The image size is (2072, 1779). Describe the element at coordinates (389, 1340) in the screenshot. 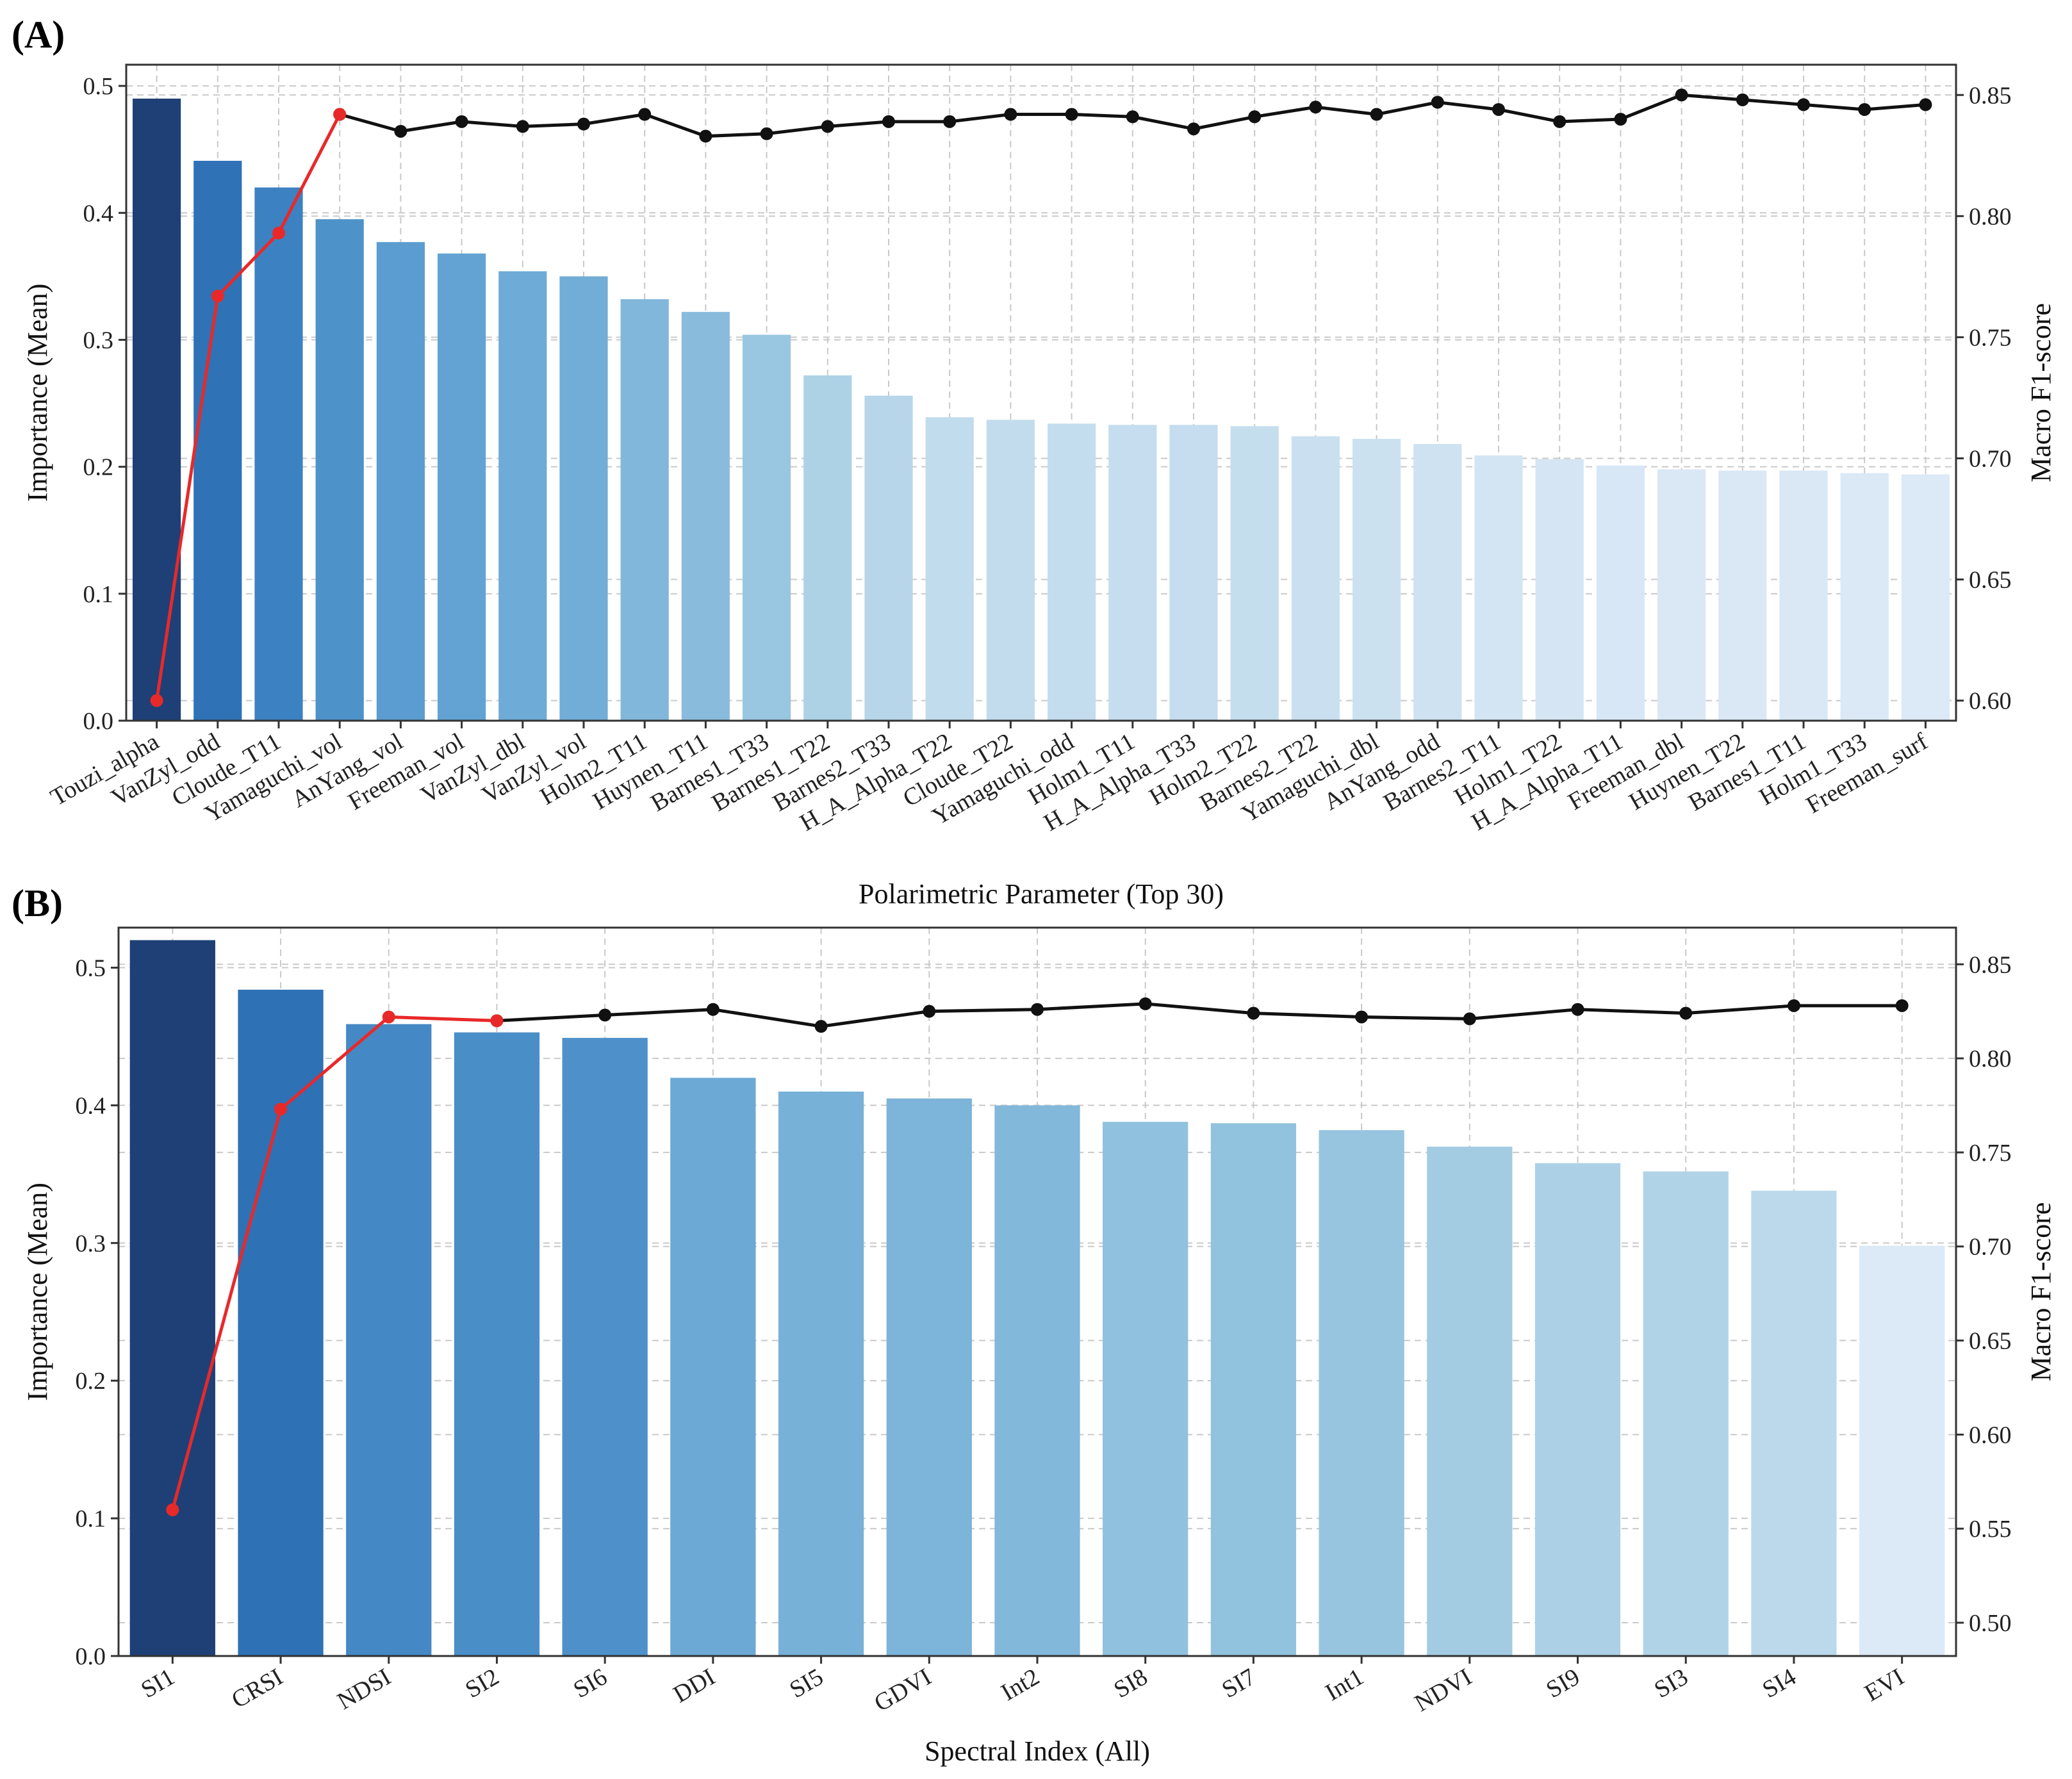

I see `bar-NDSI` at that location.